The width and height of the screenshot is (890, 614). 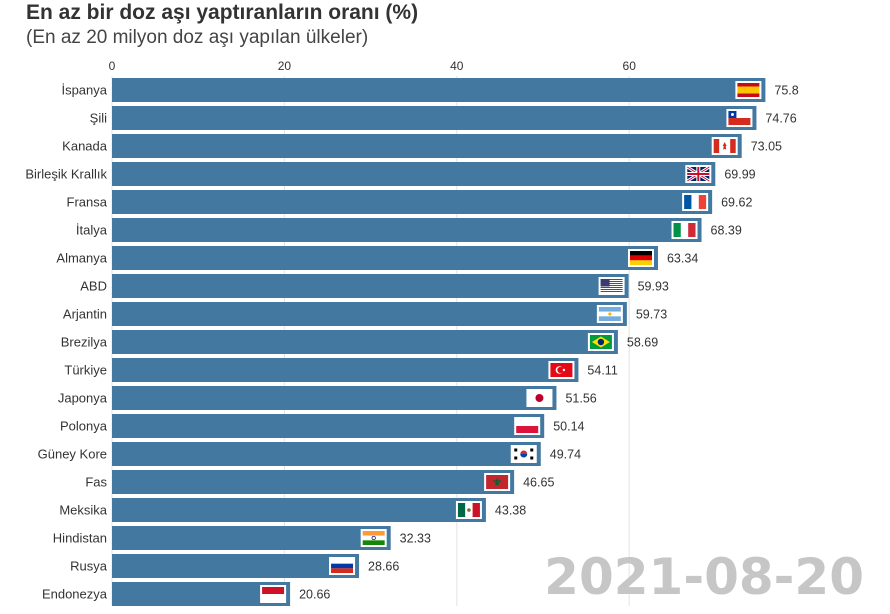 I want to click on value-label: 43.38, so click(x=510, y=511).